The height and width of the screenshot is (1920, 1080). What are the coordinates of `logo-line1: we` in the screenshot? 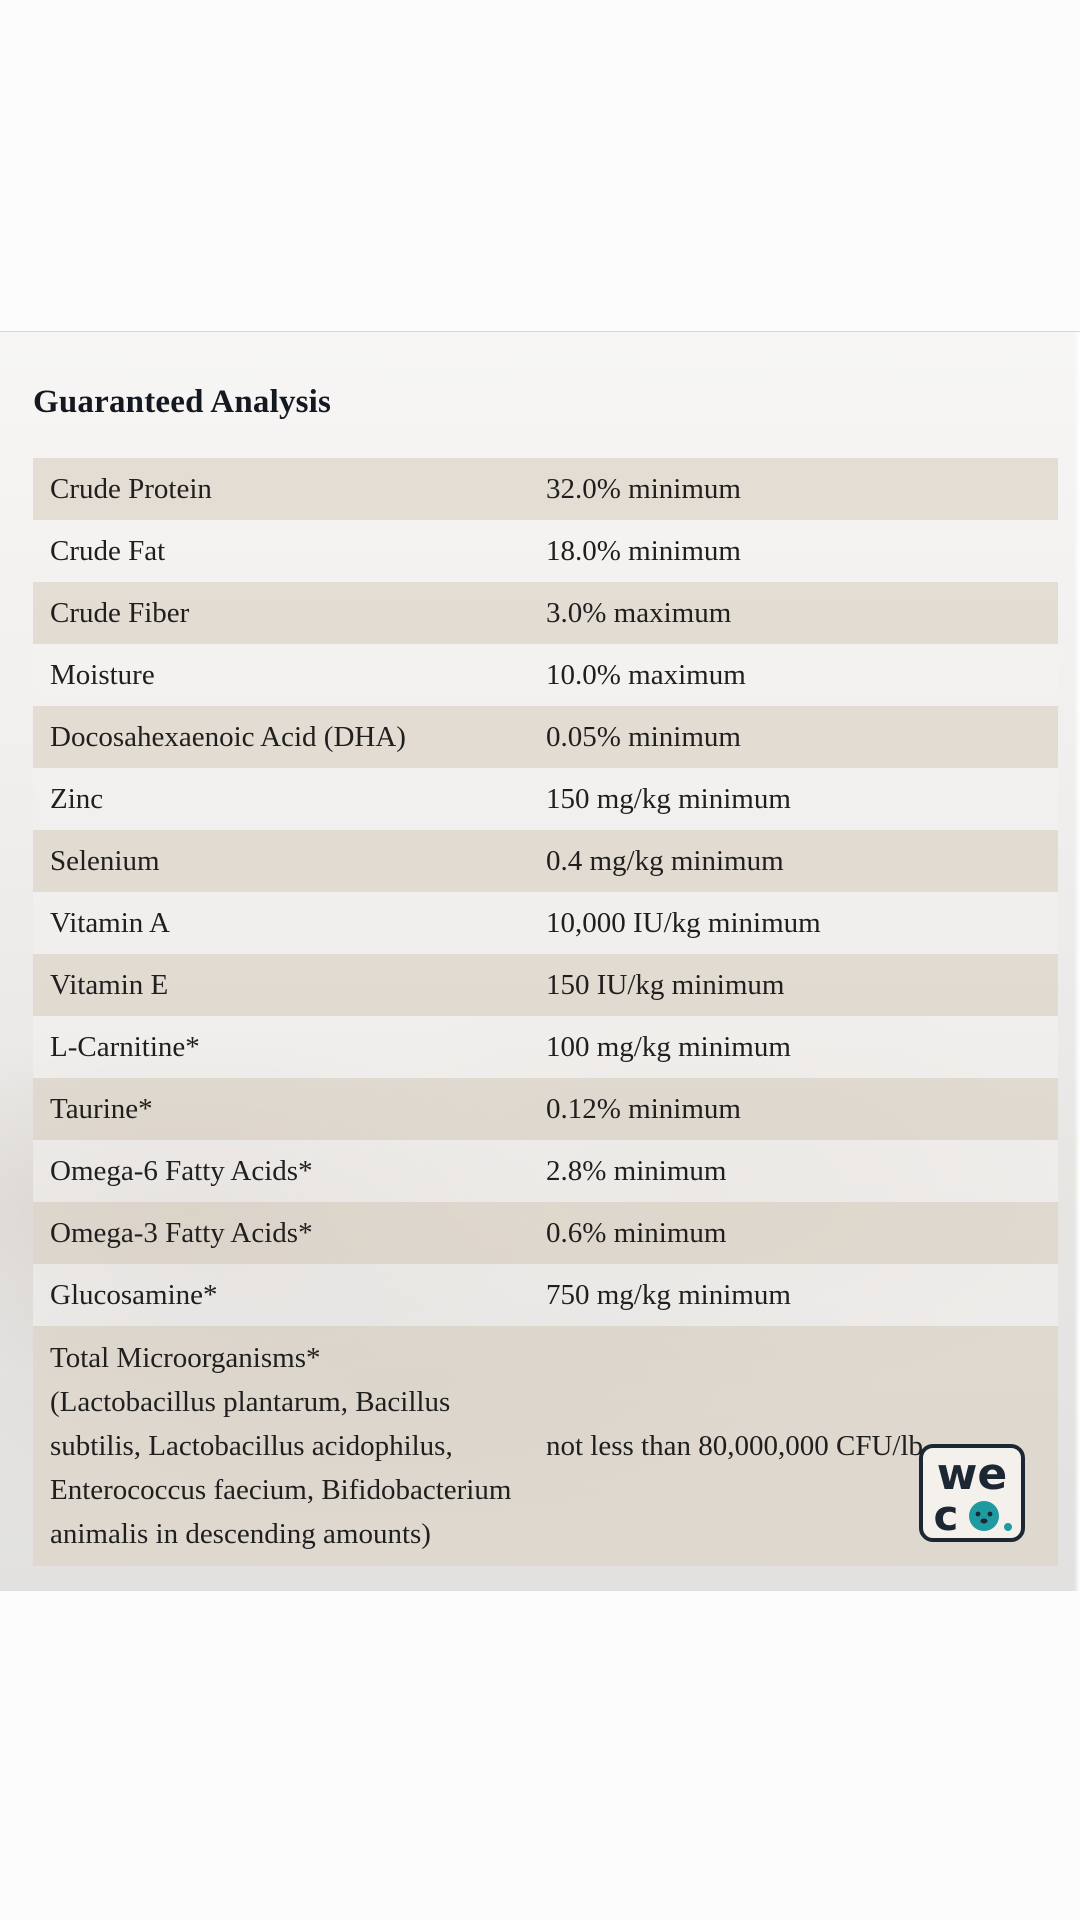 It's located at (972, 1474).